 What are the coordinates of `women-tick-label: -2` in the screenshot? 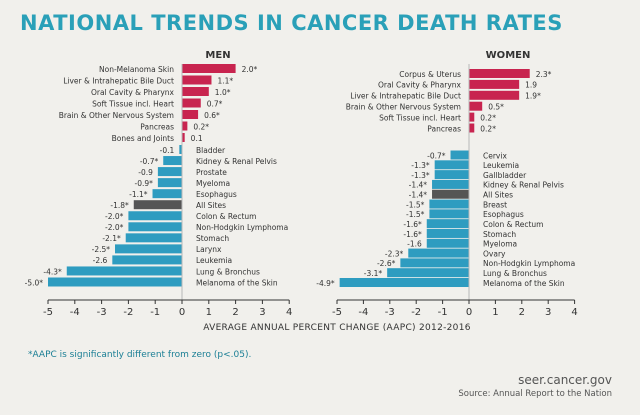 It's located at (416, 312).